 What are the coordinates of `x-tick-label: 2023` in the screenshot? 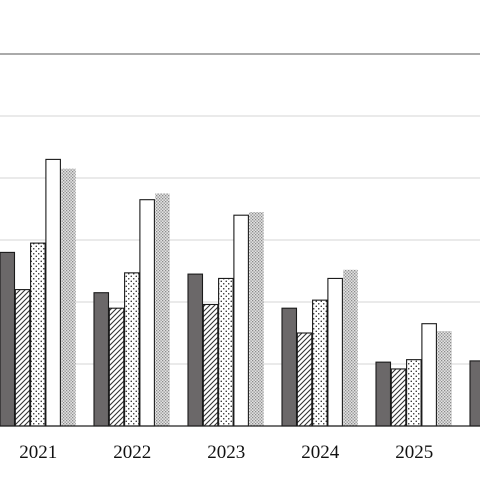 It's located at (226, 452).